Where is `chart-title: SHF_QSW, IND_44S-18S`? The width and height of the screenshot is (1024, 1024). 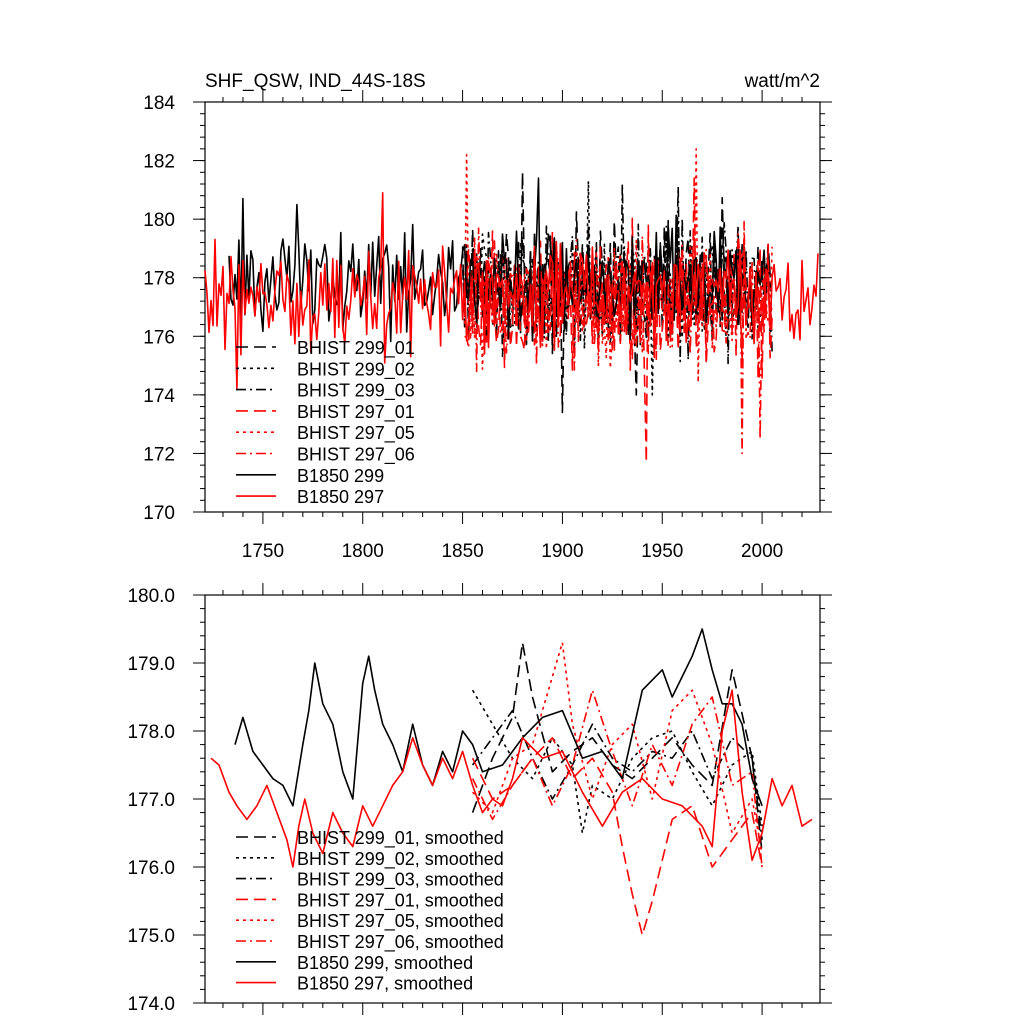 chart-title: SHF_QSW, IND_44S-18S is located at coordinates (315, 81).